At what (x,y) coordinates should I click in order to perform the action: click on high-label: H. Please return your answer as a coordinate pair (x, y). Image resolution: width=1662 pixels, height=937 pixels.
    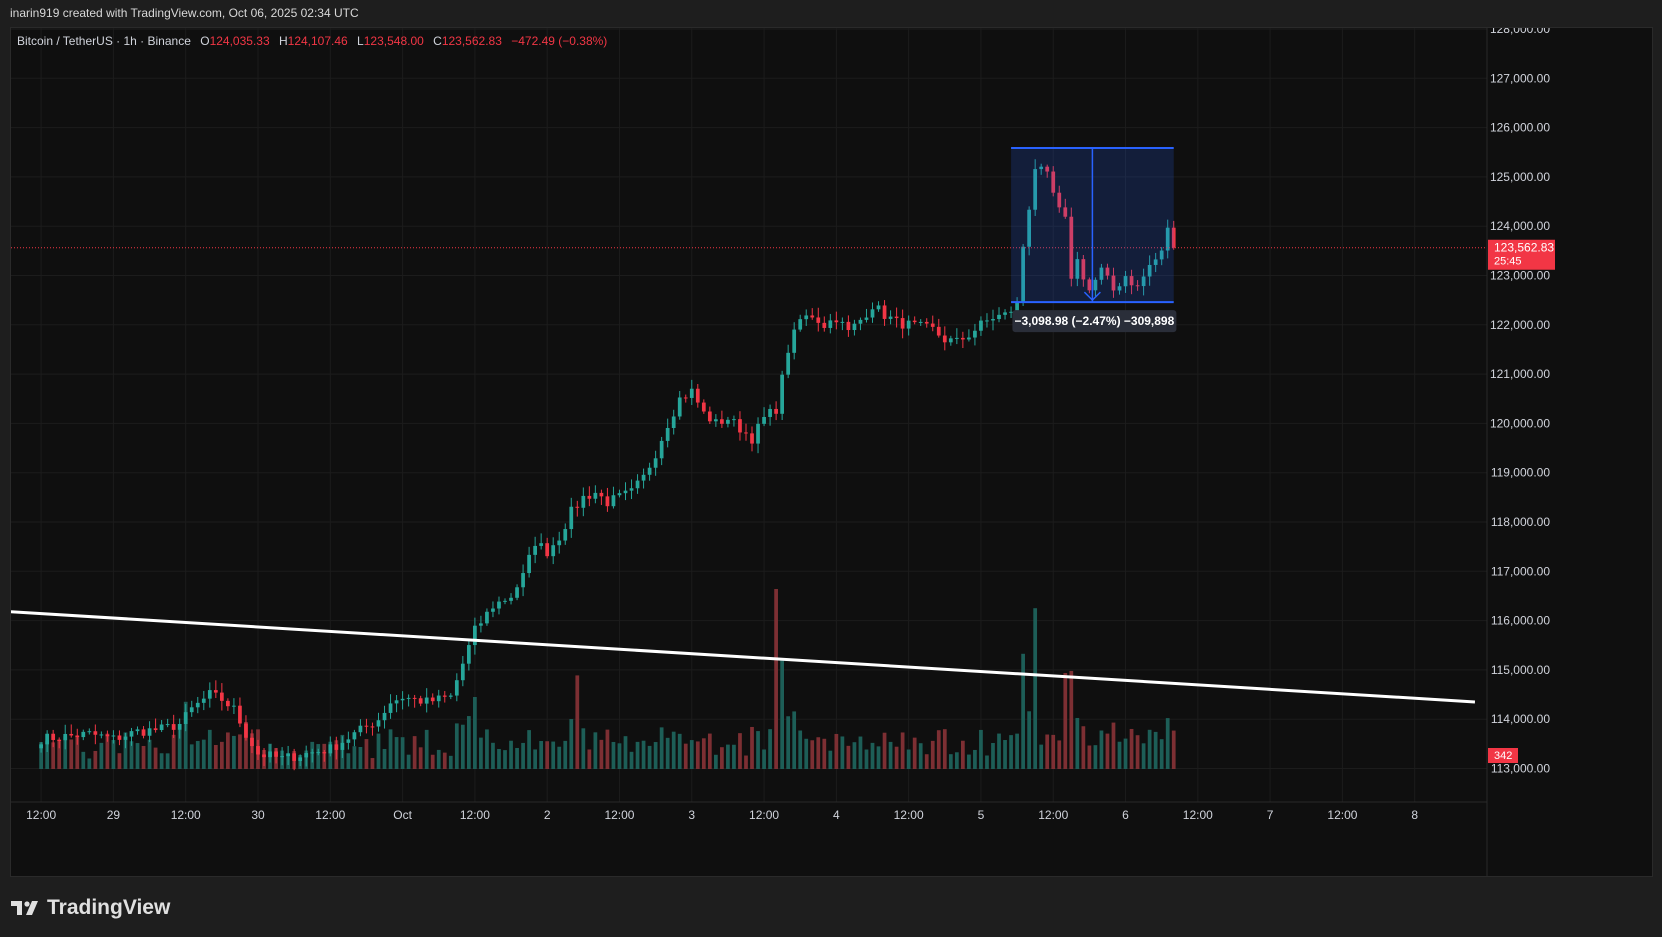
    Looking at the image, I should click on (283, 41).